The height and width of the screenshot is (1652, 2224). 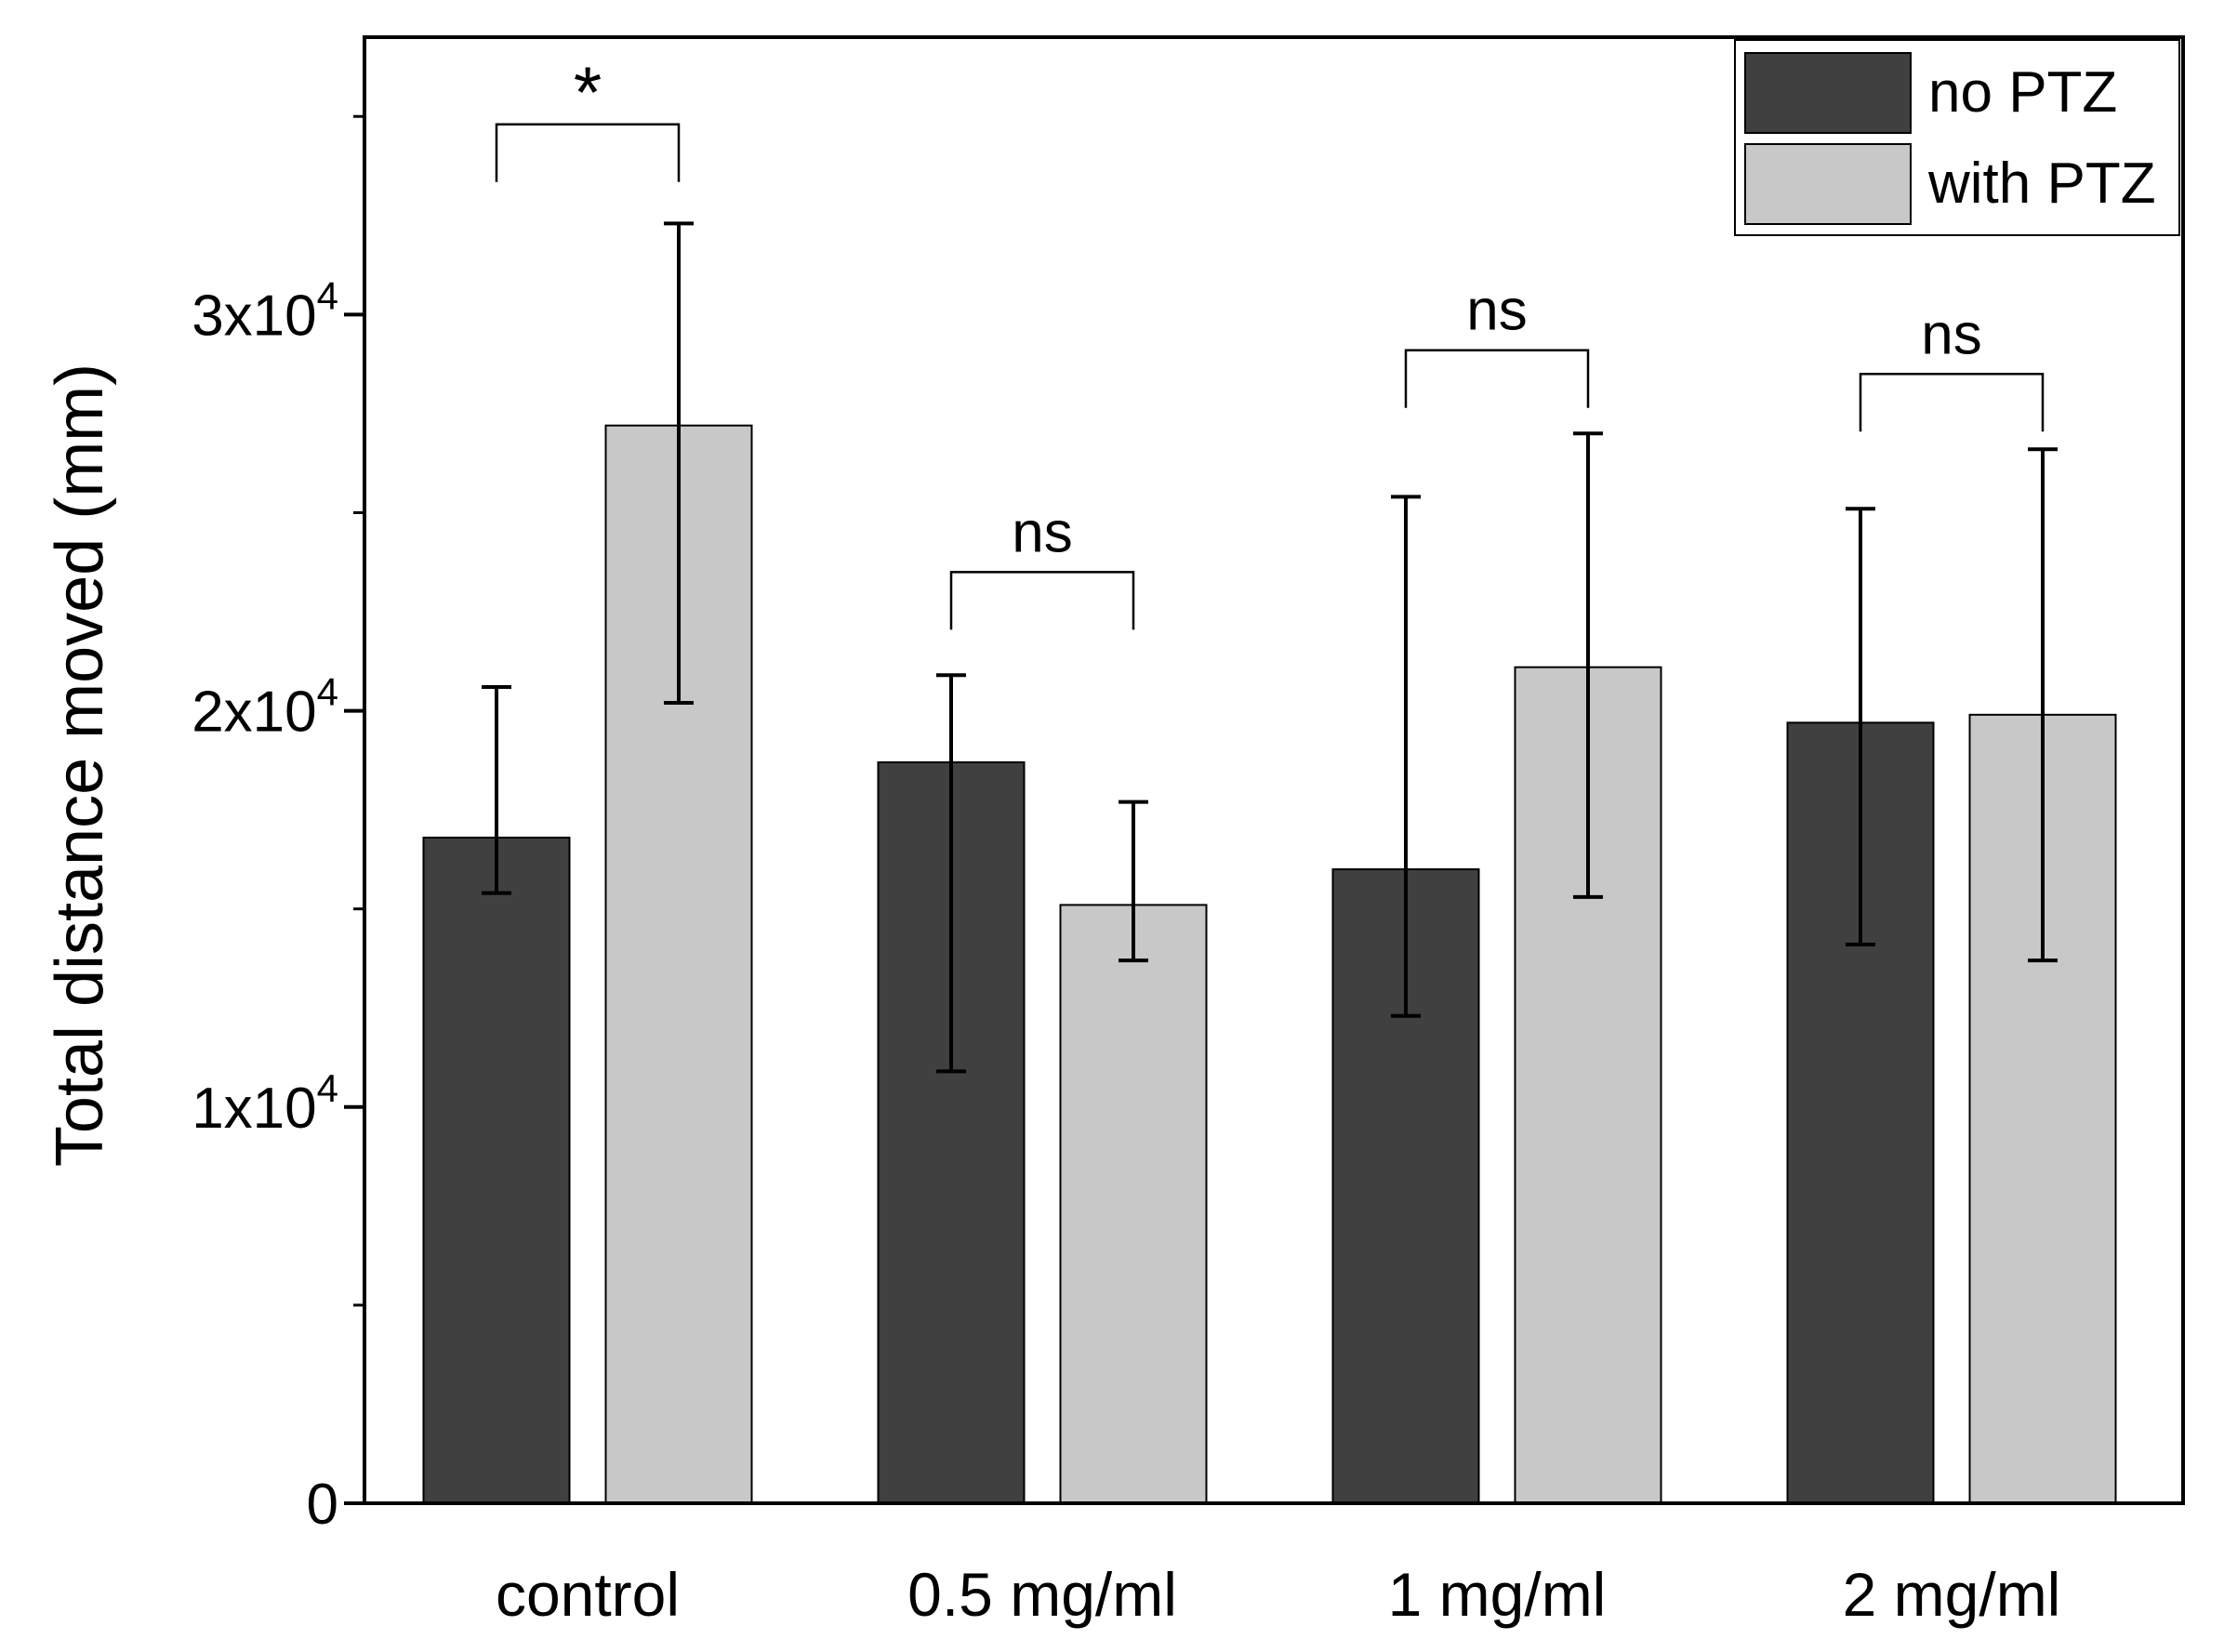 I want to click on y-tick-label-exponent-2: 4, so click(x=328, y=692).